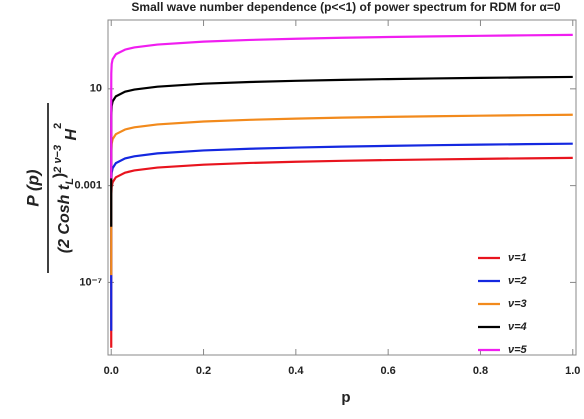 The width and height of the screenshot is (584, 419). I want to click on y-tick-label: 10, so click(96, 89).